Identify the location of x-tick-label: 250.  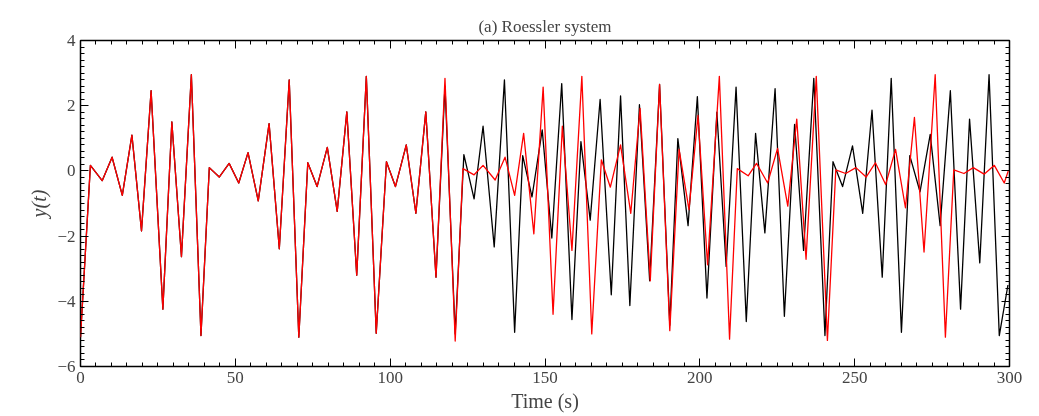
(854, 377).